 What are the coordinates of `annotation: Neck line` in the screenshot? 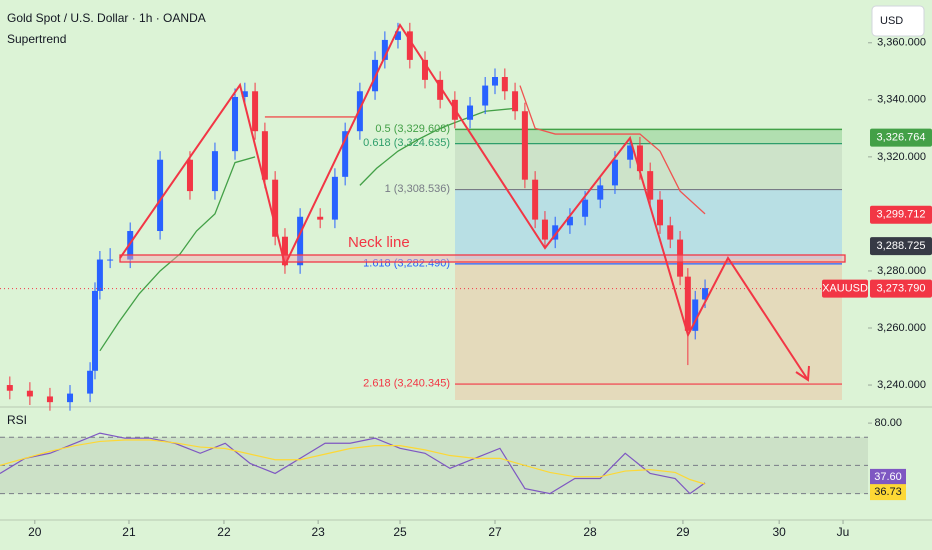 It's located at (379, 242).